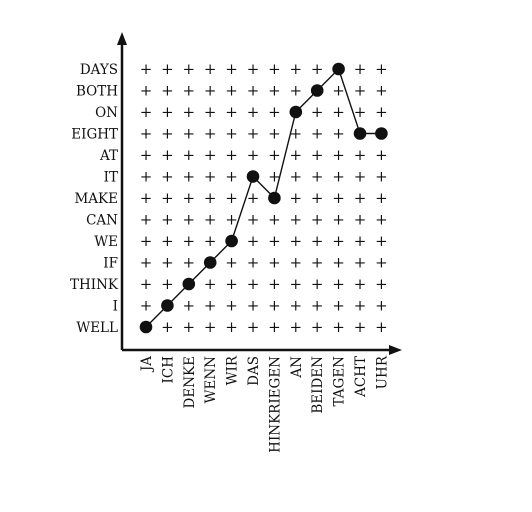  I want to click on x-tick-label: DAS, so click(254, 371).